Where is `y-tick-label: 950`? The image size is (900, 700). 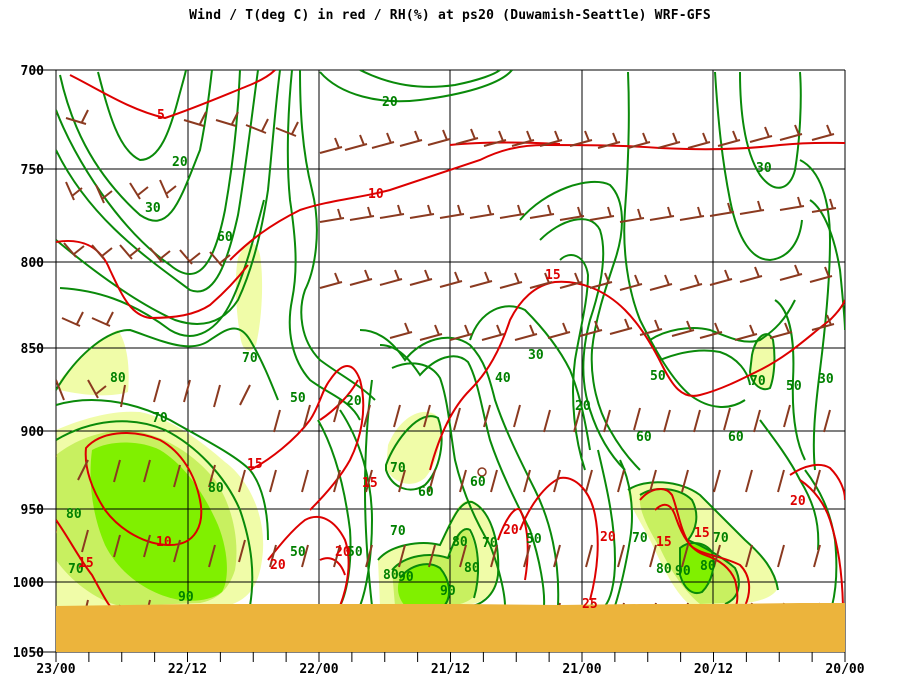 y-tick-label: 950 is located at coordinates (33, 510).